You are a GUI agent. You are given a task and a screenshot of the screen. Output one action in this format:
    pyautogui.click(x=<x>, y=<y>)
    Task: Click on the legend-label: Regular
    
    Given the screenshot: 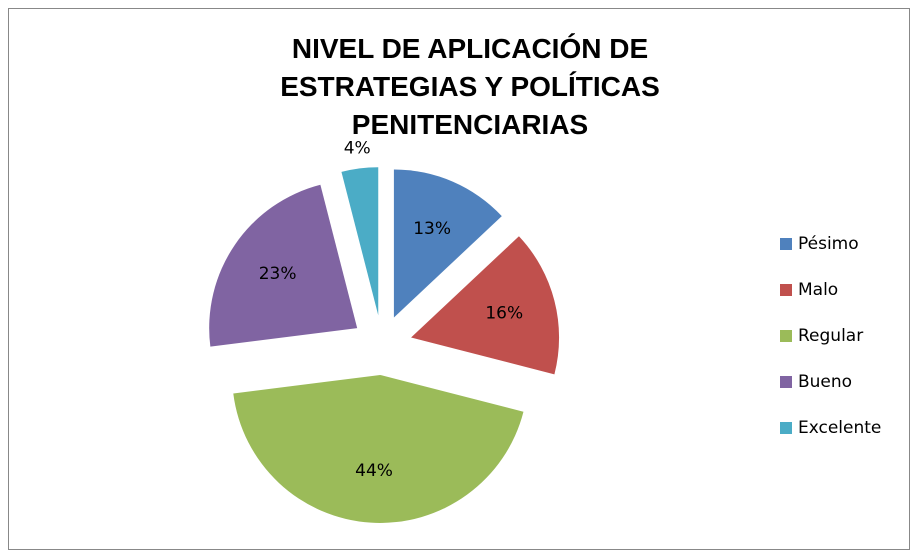 What is the action you would take?
    pyautogui.click(x=830, y=336)
    